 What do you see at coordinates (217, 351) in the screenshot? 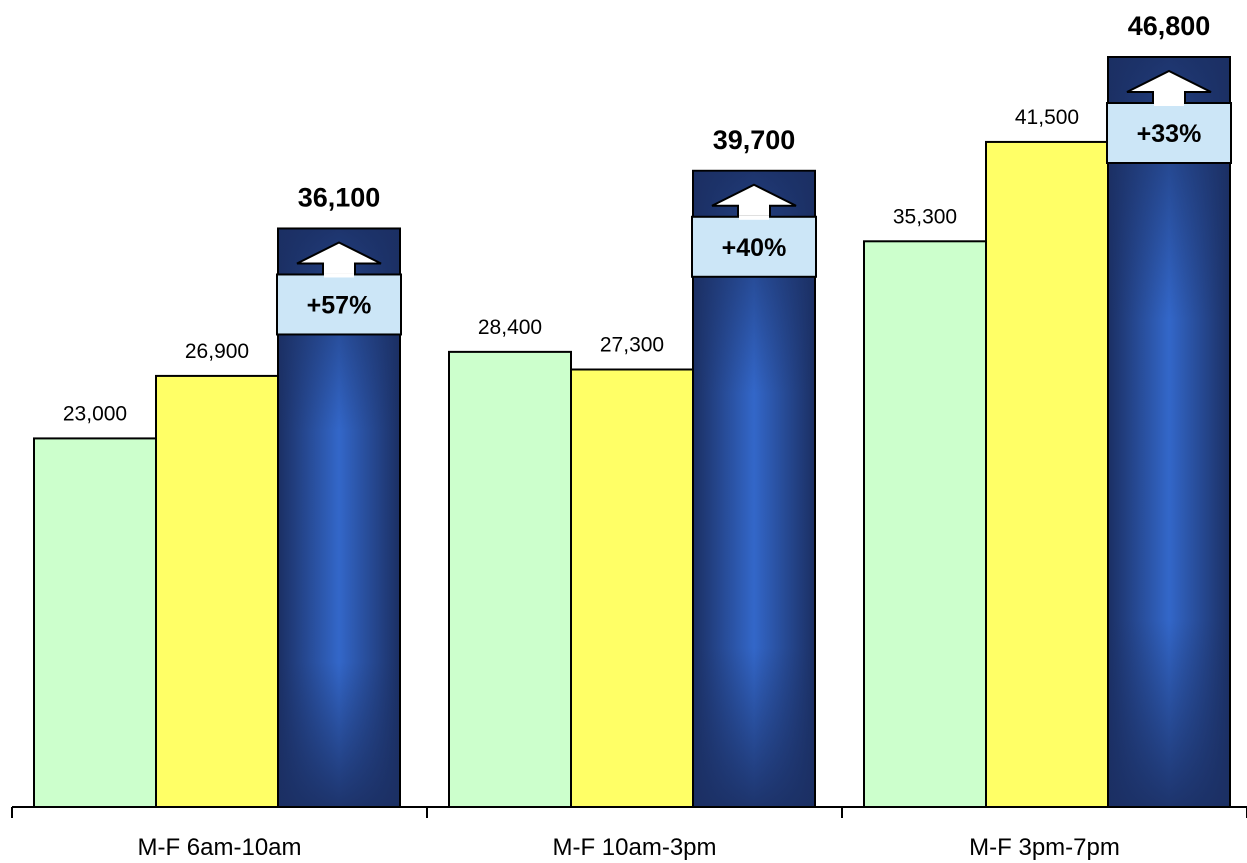
I see `data-label: 26,900` at bounding box center [217, 351].